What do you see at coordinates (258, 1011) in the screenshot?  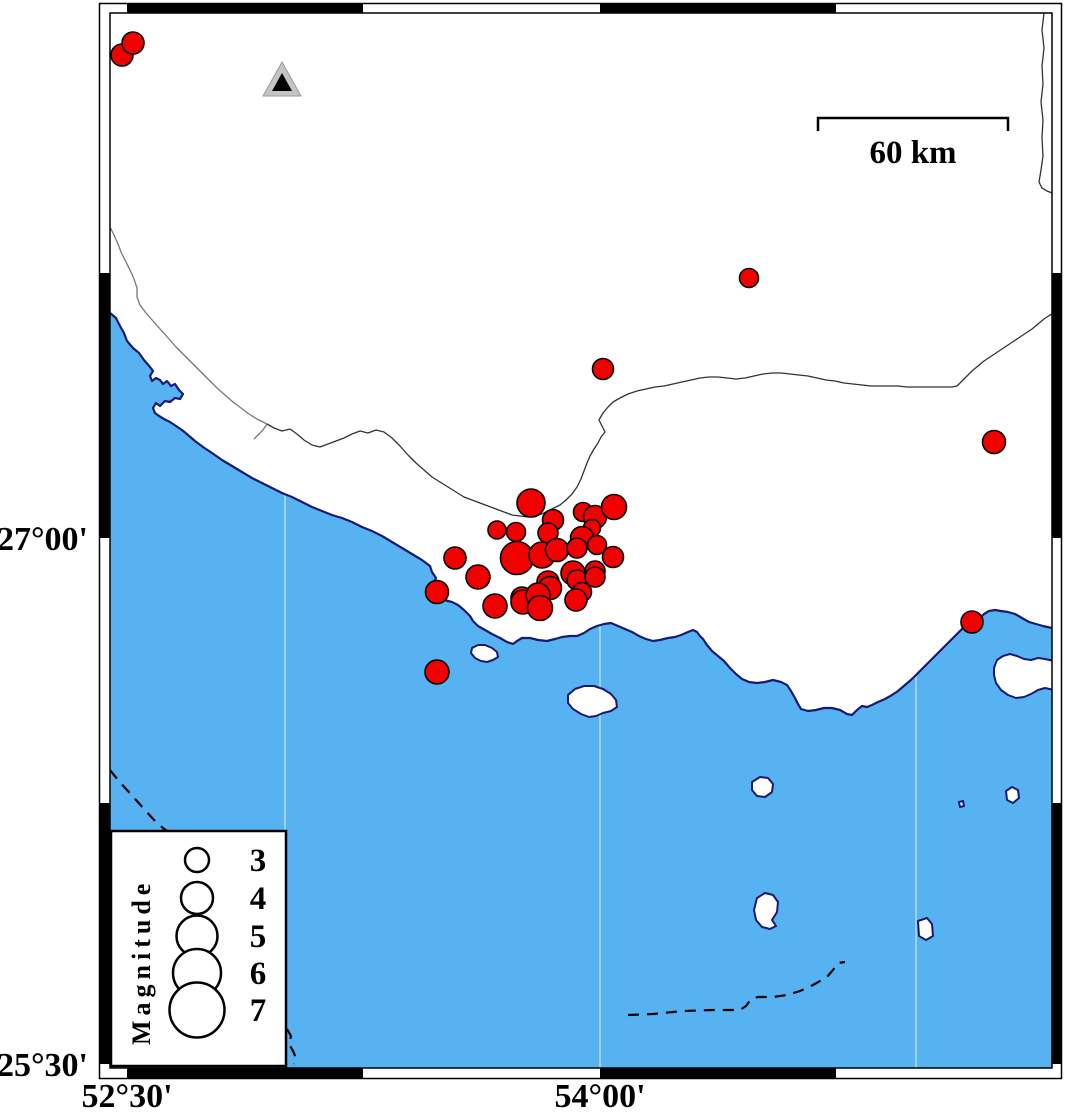 I see `legend-magnitude-label: 7` at bounding box center [258, 1011].